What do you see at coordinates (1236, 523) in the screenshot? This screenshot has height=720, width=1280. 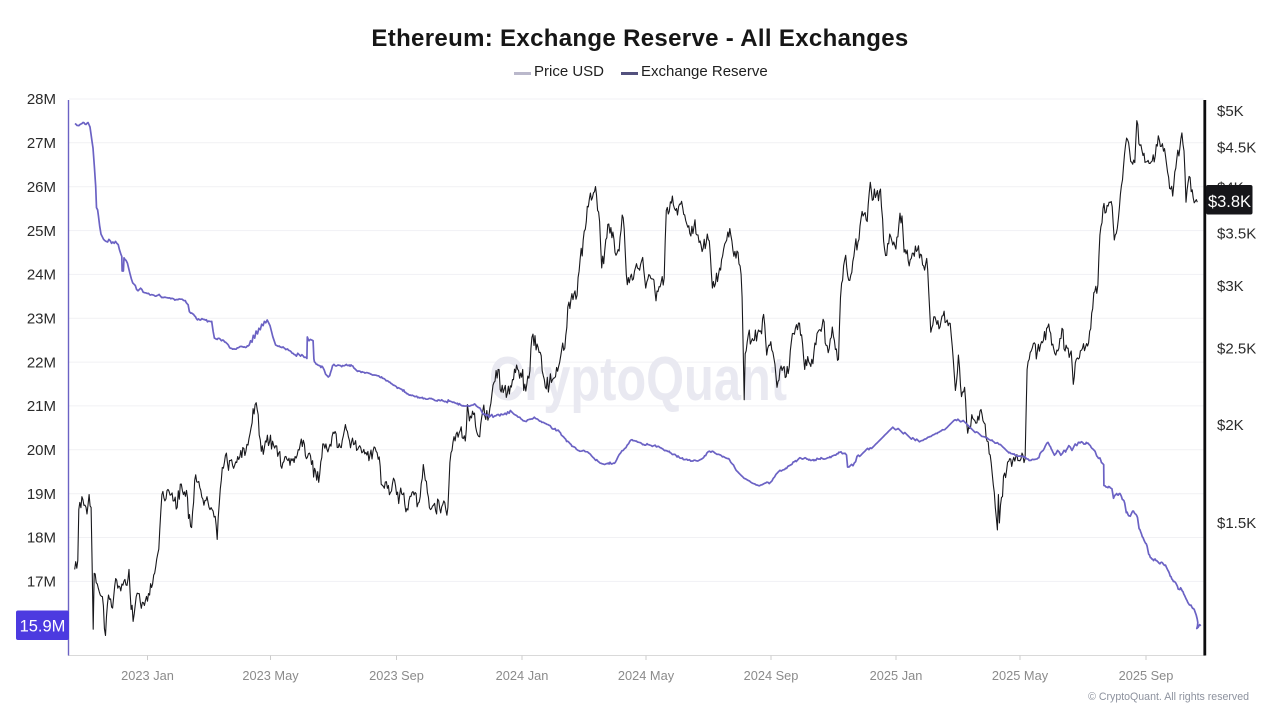 I see `svg-text: $1.5K` at bounding box center [1236, 523].